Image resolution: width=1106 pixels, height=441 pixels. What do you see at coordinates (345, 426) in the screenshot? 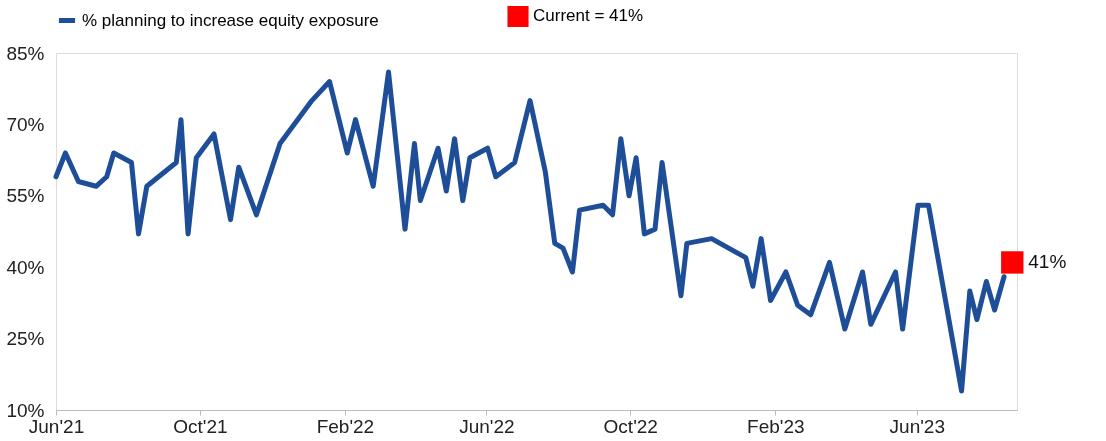
I see `x-tick-label: Feb'22` at bounding box center [345, 426].